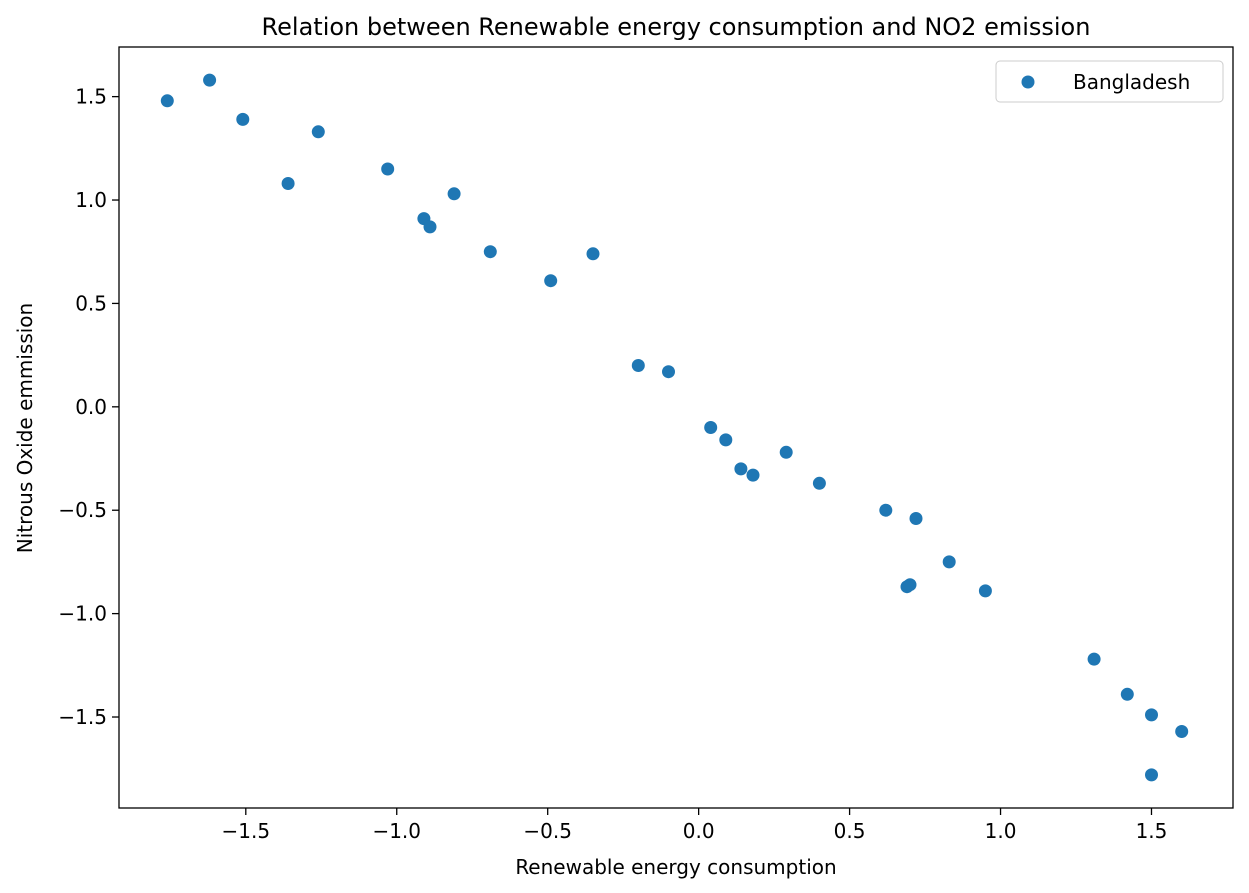  I want to click on y-tick-label: −0.5, so click(82, 510).